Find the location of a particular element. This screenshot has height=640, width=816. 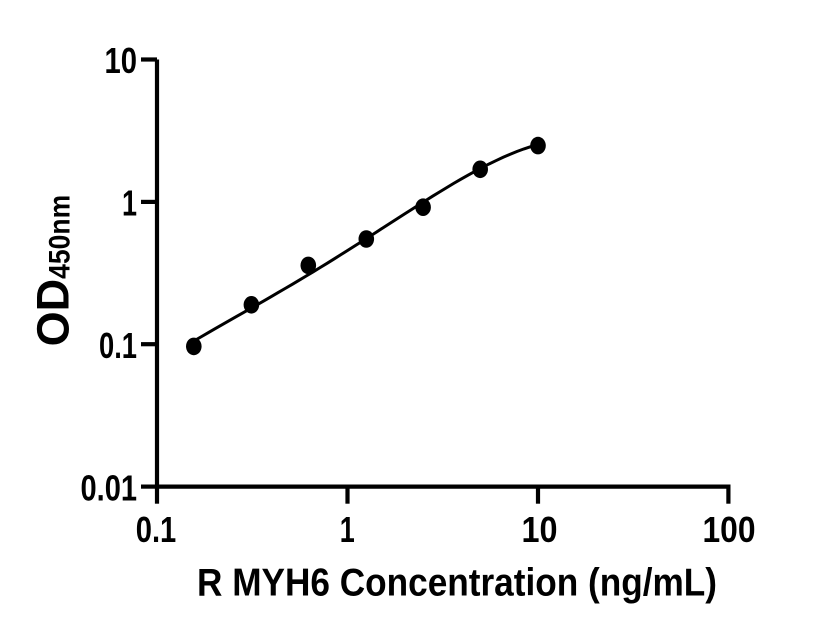

svg-text: R MYH6 Concentration (ng/mL) is located at coordinates (457, 583).